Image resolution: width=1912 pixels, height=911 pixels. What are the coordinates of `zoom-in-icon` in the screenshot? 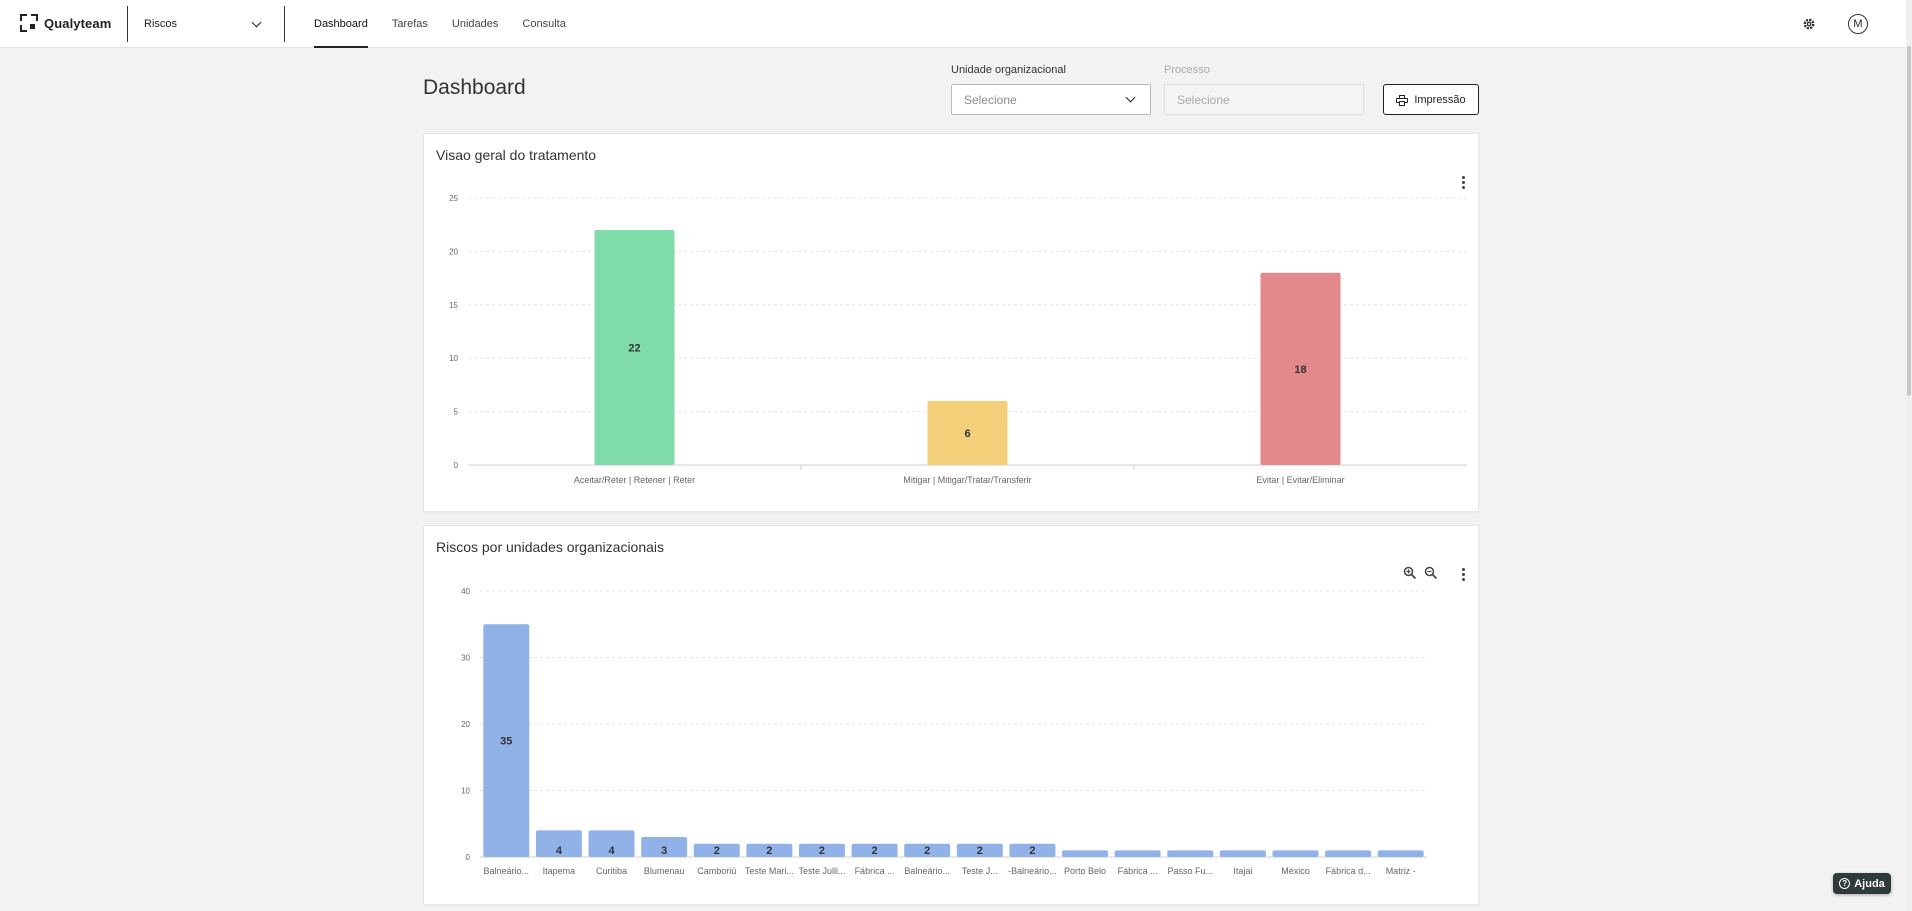 It's located at (1410, 573).